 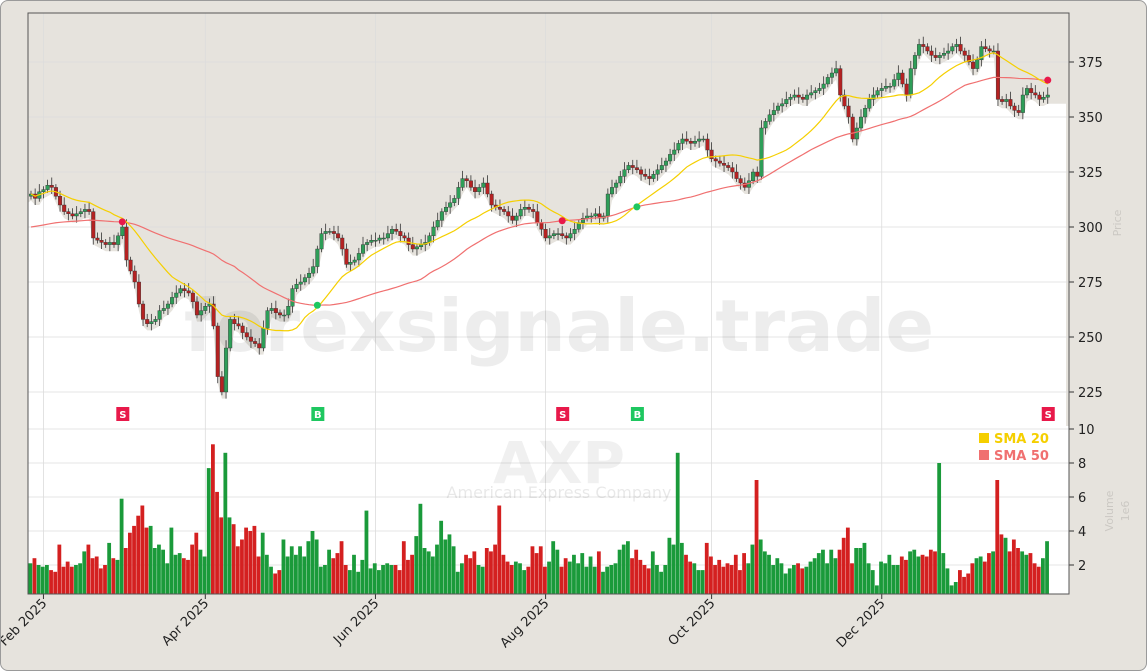 I want to click on volume-axis-unit: 1e6, so click(x=1125, y=511).